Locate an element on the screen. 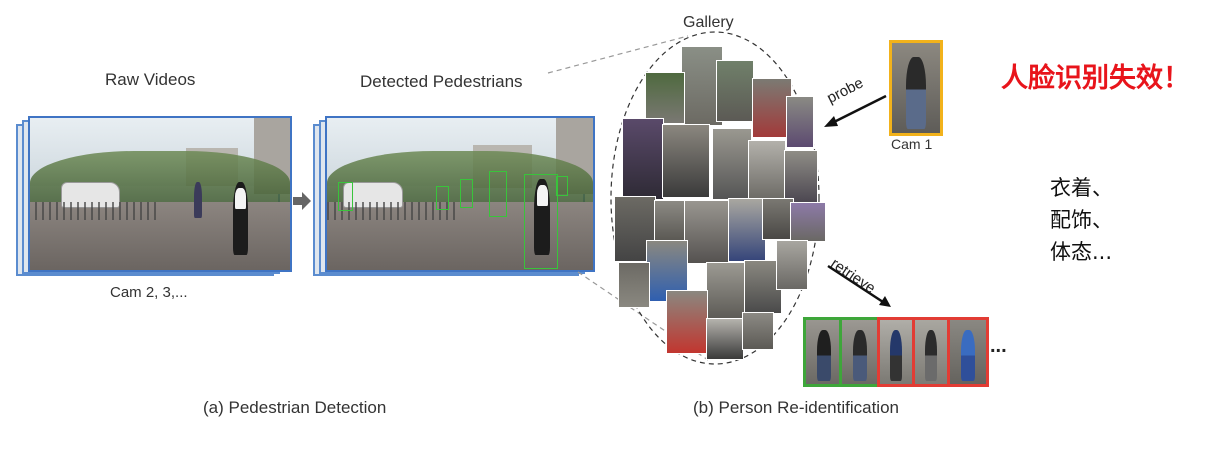 This screenshot has width=1218, height=455. arrow-right-icon is located at coordinates (302, 201).